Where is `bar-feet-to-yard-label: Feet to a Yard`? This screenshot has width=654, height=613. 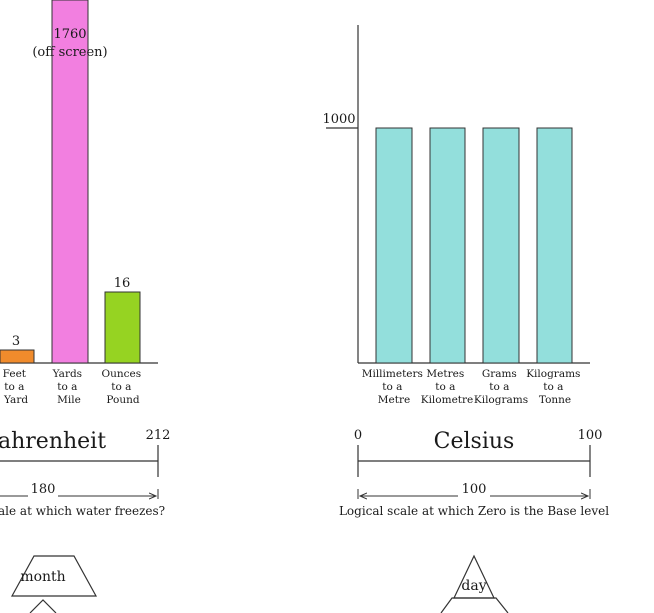
bar-feet-to-yard-label: Feet to a Yard is located at coordinates (16, 387).